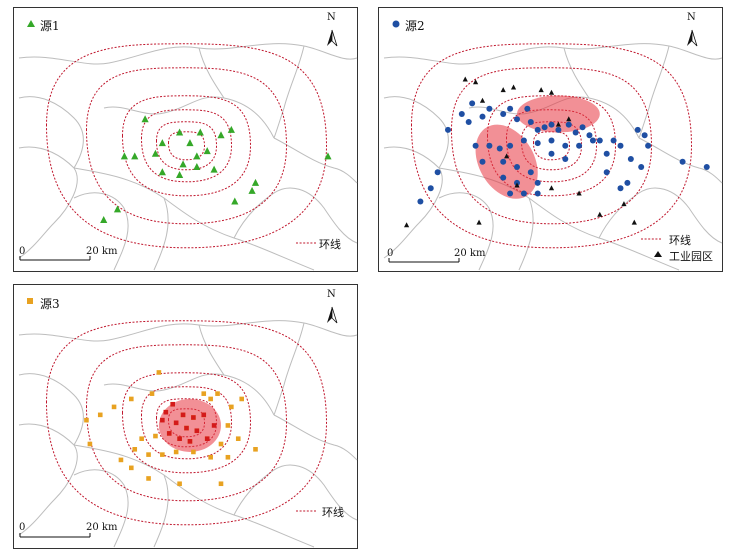 The width and height of the screenshot is (739, 560). I want to click on legend-ring-label: 环线, so click(330, 244).